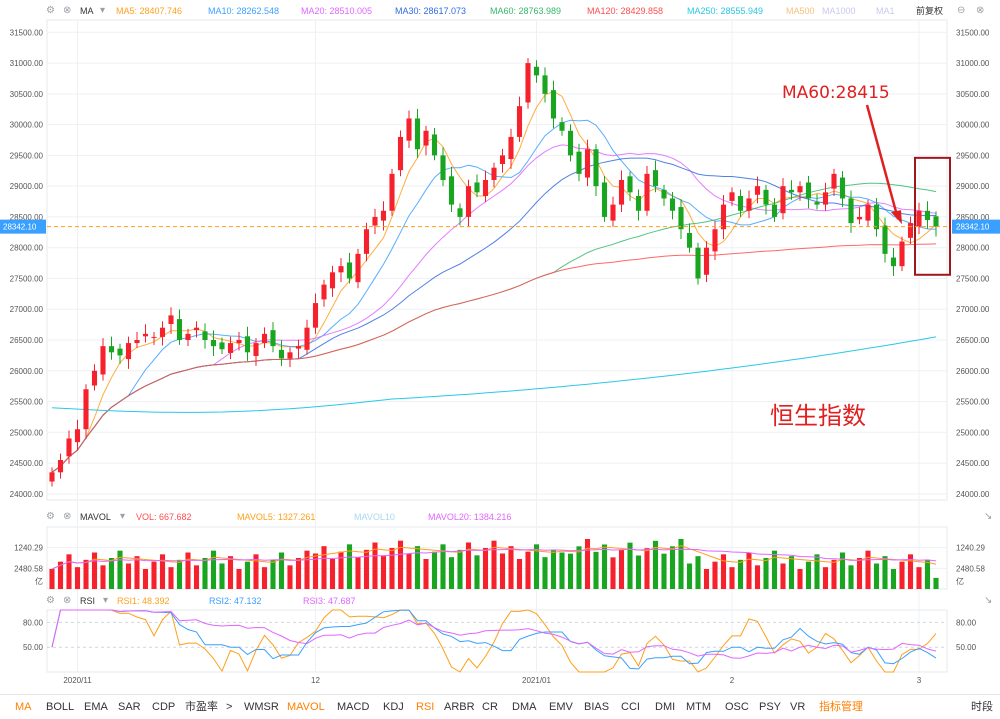 The height and width of the screenshot is (719, 1000). Describe the element at coordinates (841, 707) in the screenshot. I see `indicator-tab-23: 指标管理` at that location.